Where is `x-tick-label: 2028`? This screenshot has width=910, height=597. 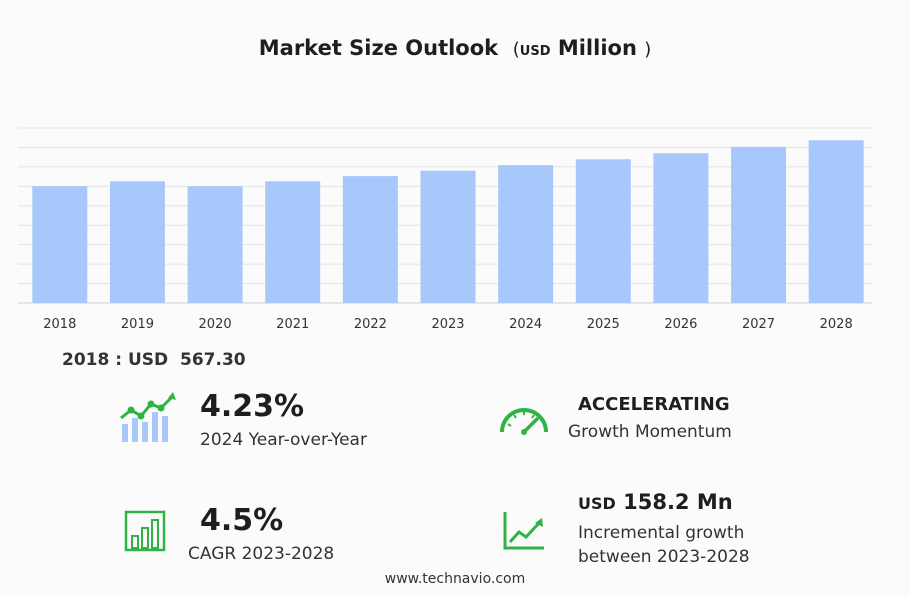
x-tick-label: 2028 is located at coordinates (836, 324).